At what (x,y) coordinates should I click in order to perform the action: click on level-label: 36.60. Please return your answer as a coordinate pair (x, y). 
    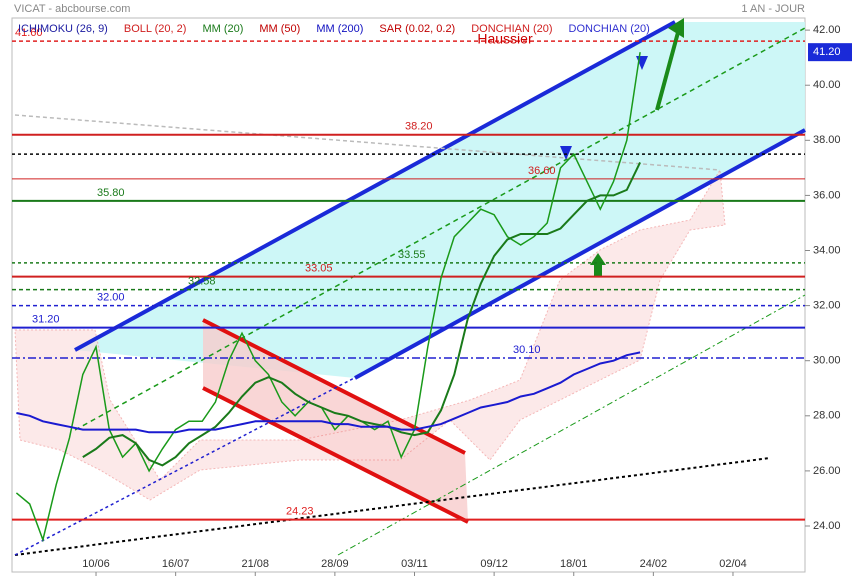
    Looking at the image, I should click on (542, 171).